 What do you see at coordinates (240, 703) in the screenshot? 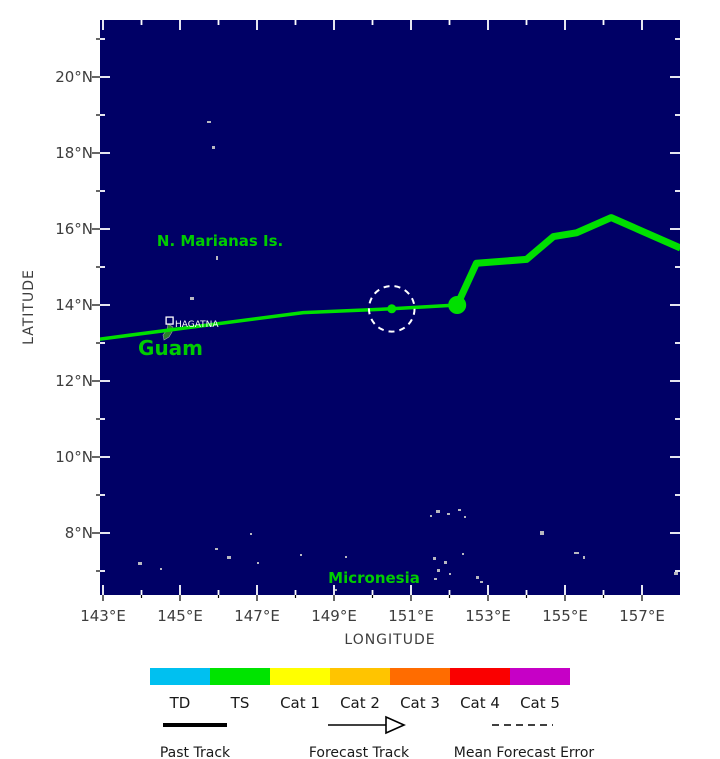
I see `colorbar-label: TS` at bounding box center [240, 703].